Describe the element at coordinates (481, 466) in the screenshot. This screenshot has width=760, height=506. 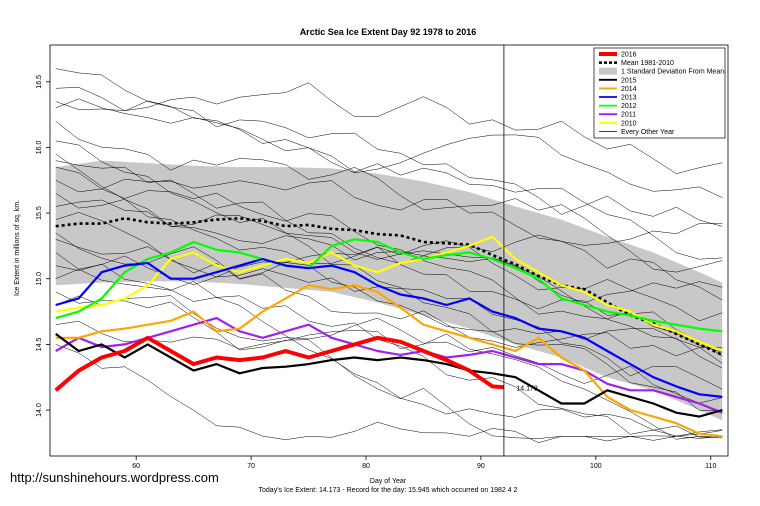
I see `x-tick-label: 90` at that location.